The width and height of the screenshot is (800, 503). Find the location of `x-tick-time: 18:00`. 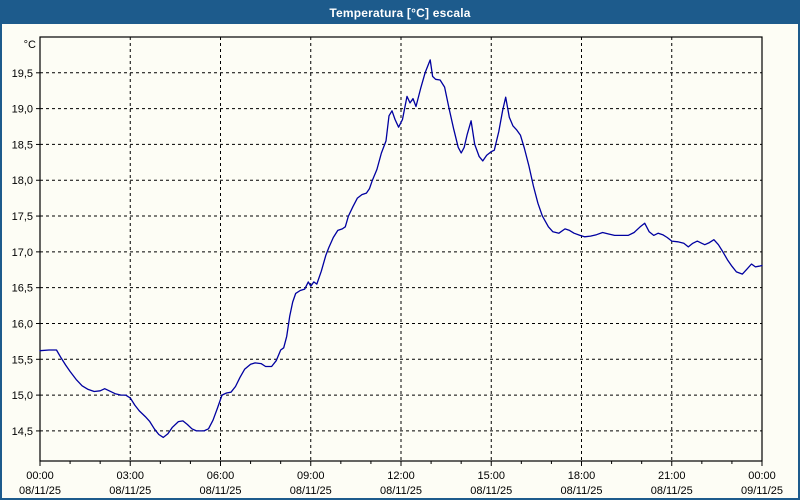

x-tick-time: 18:00 is located at coordinates (582, 476).